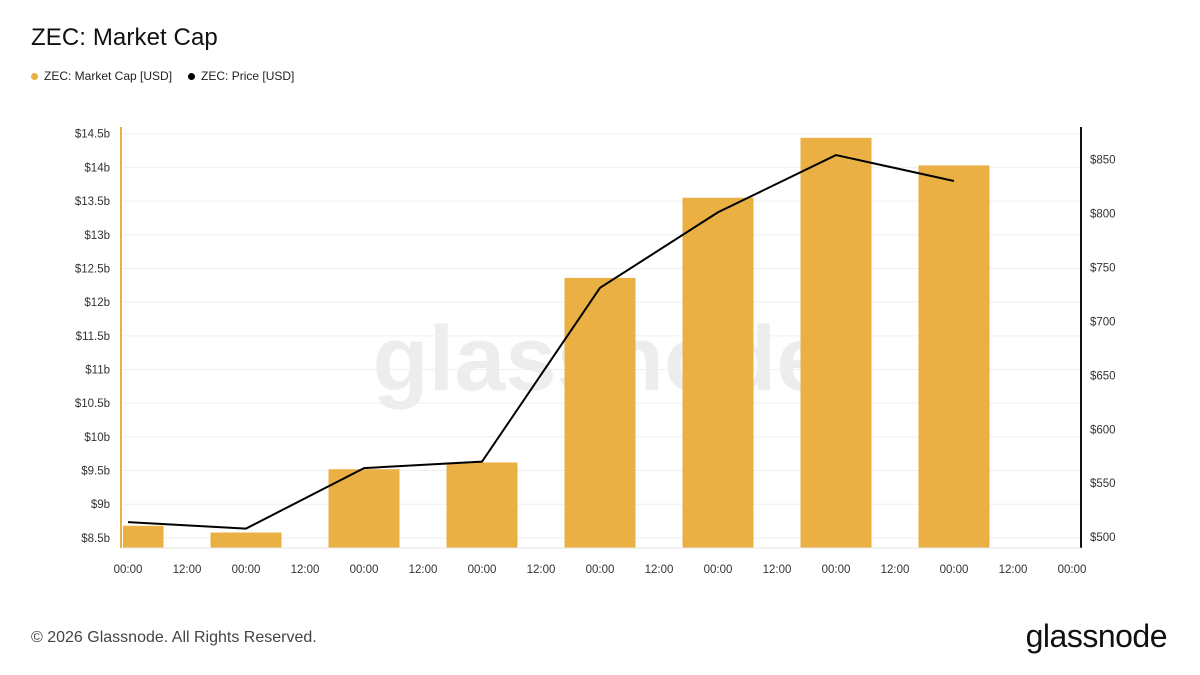 The width and height of the screenshot is (1200, 675). I want to click on y-right-tick-label: $750, so click(1103, 268).